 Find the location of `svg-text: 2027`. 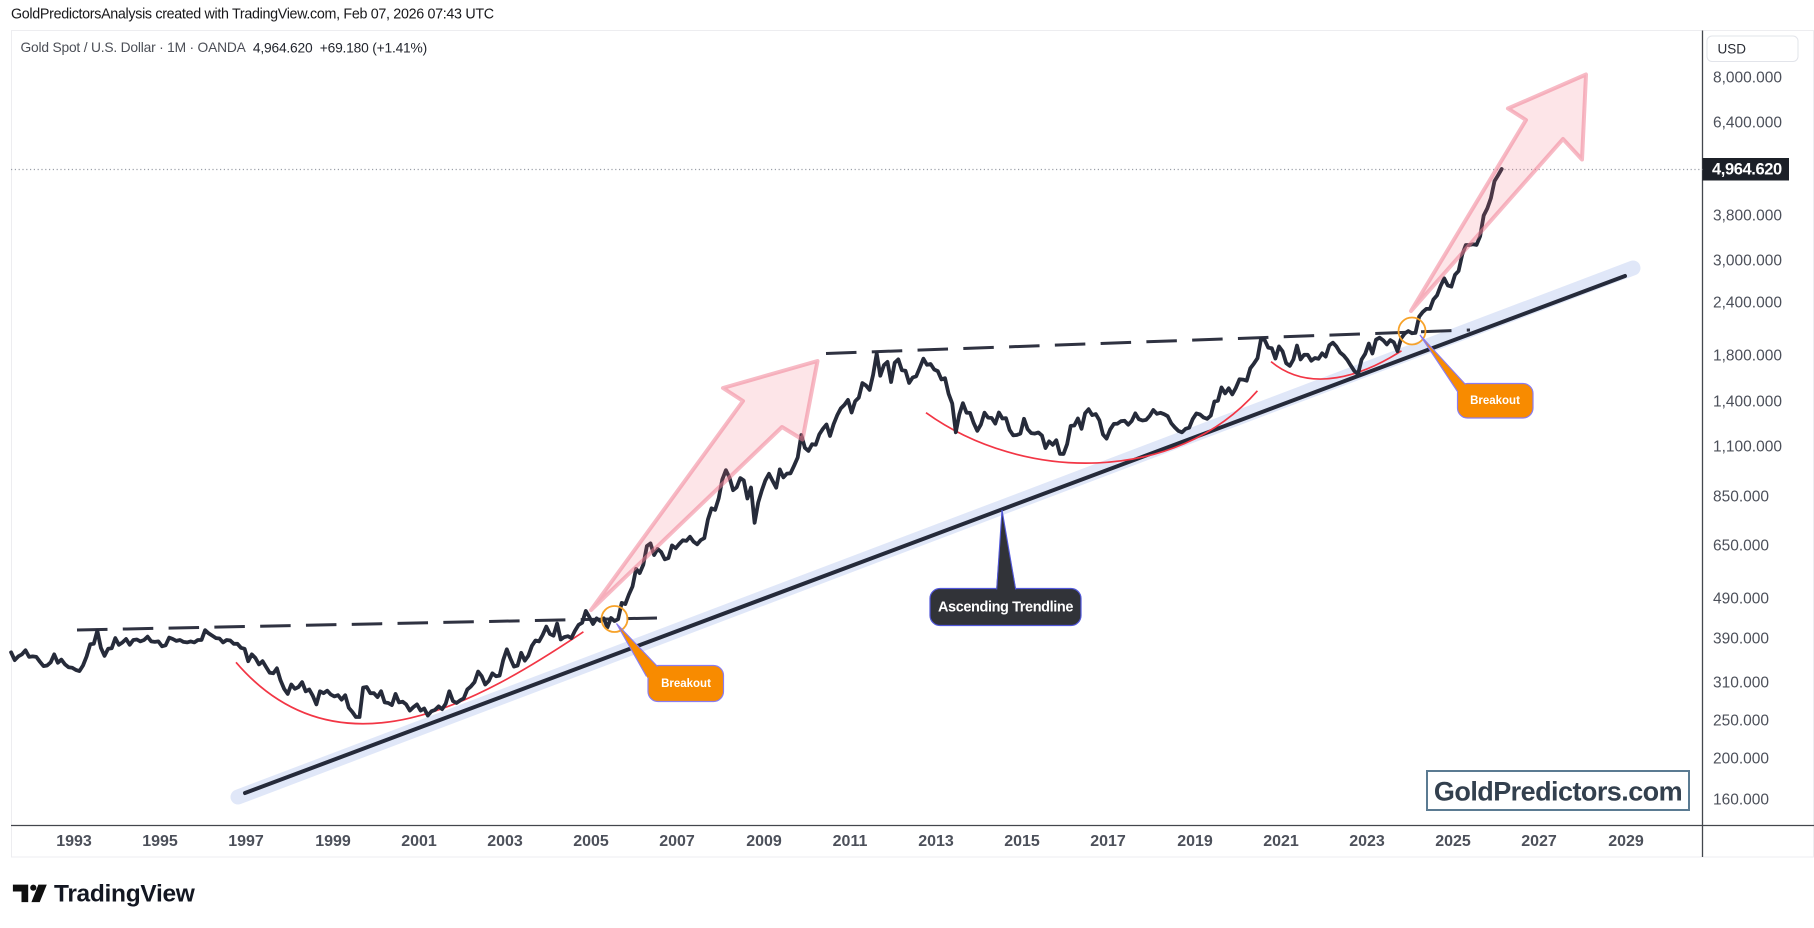

svg-text: 2027 is located at coordinates (1539, 841).